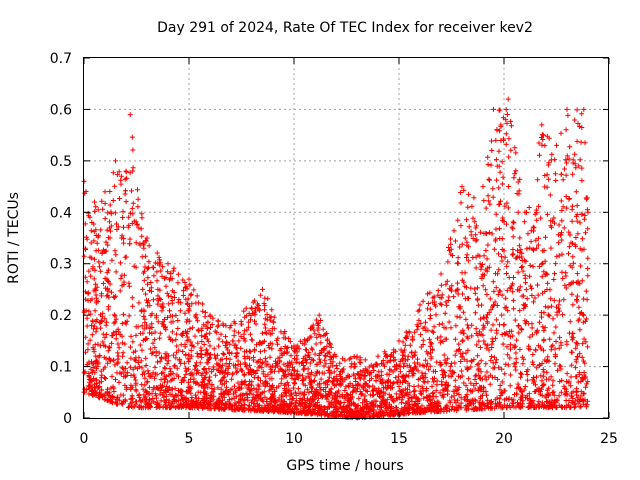 This screenshot has width=640, height=480. What do you see at coordinates (399, 439) in the screenshot?
I see `x-tick-label: 15` at bounding box center [399, 439].